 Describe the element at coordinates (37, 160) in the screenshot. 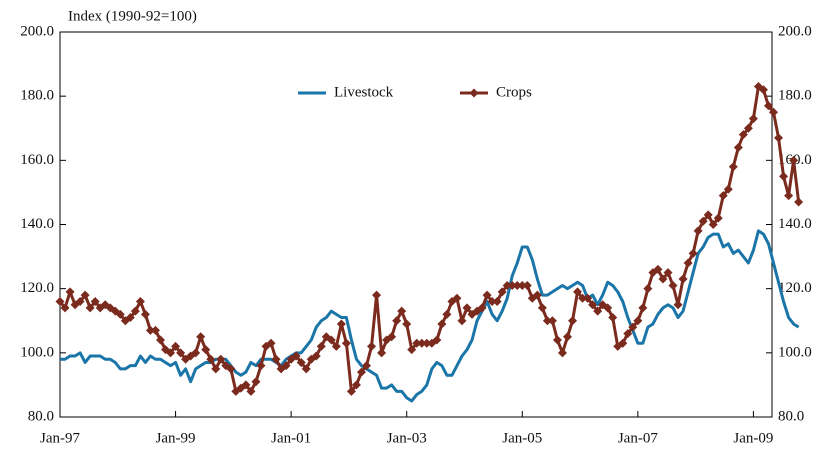

I see `y-tick-label: 160.0` at that location.